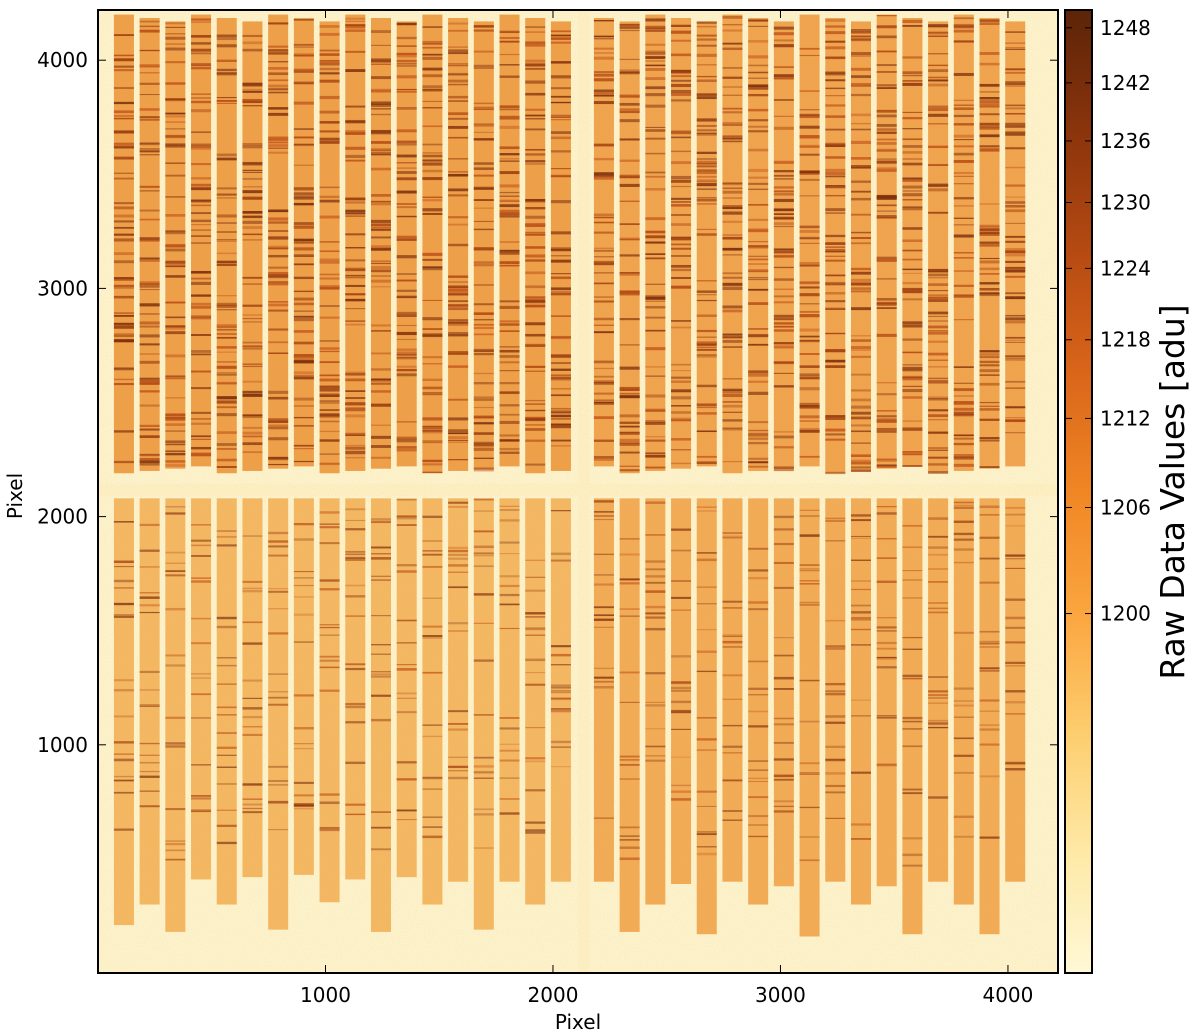  I want to click on y-tick-label: 1000, so click(62, 745).